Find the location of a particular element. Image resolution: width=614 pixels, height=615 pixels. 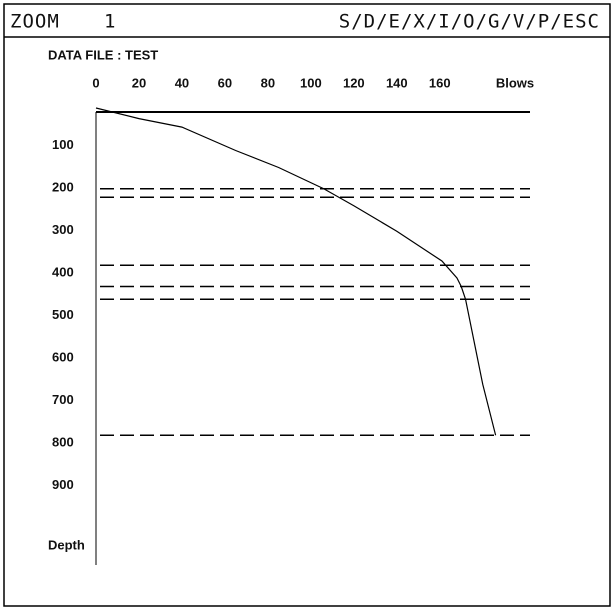

y-tick-label: 500 is located at coordinates (63, 314).